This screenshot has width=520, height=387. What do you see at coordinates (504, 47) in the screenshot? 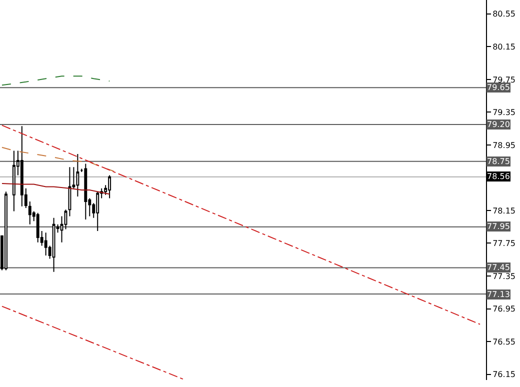
I see `y-tick-label: 80.15` at bounding box center [504, 47].